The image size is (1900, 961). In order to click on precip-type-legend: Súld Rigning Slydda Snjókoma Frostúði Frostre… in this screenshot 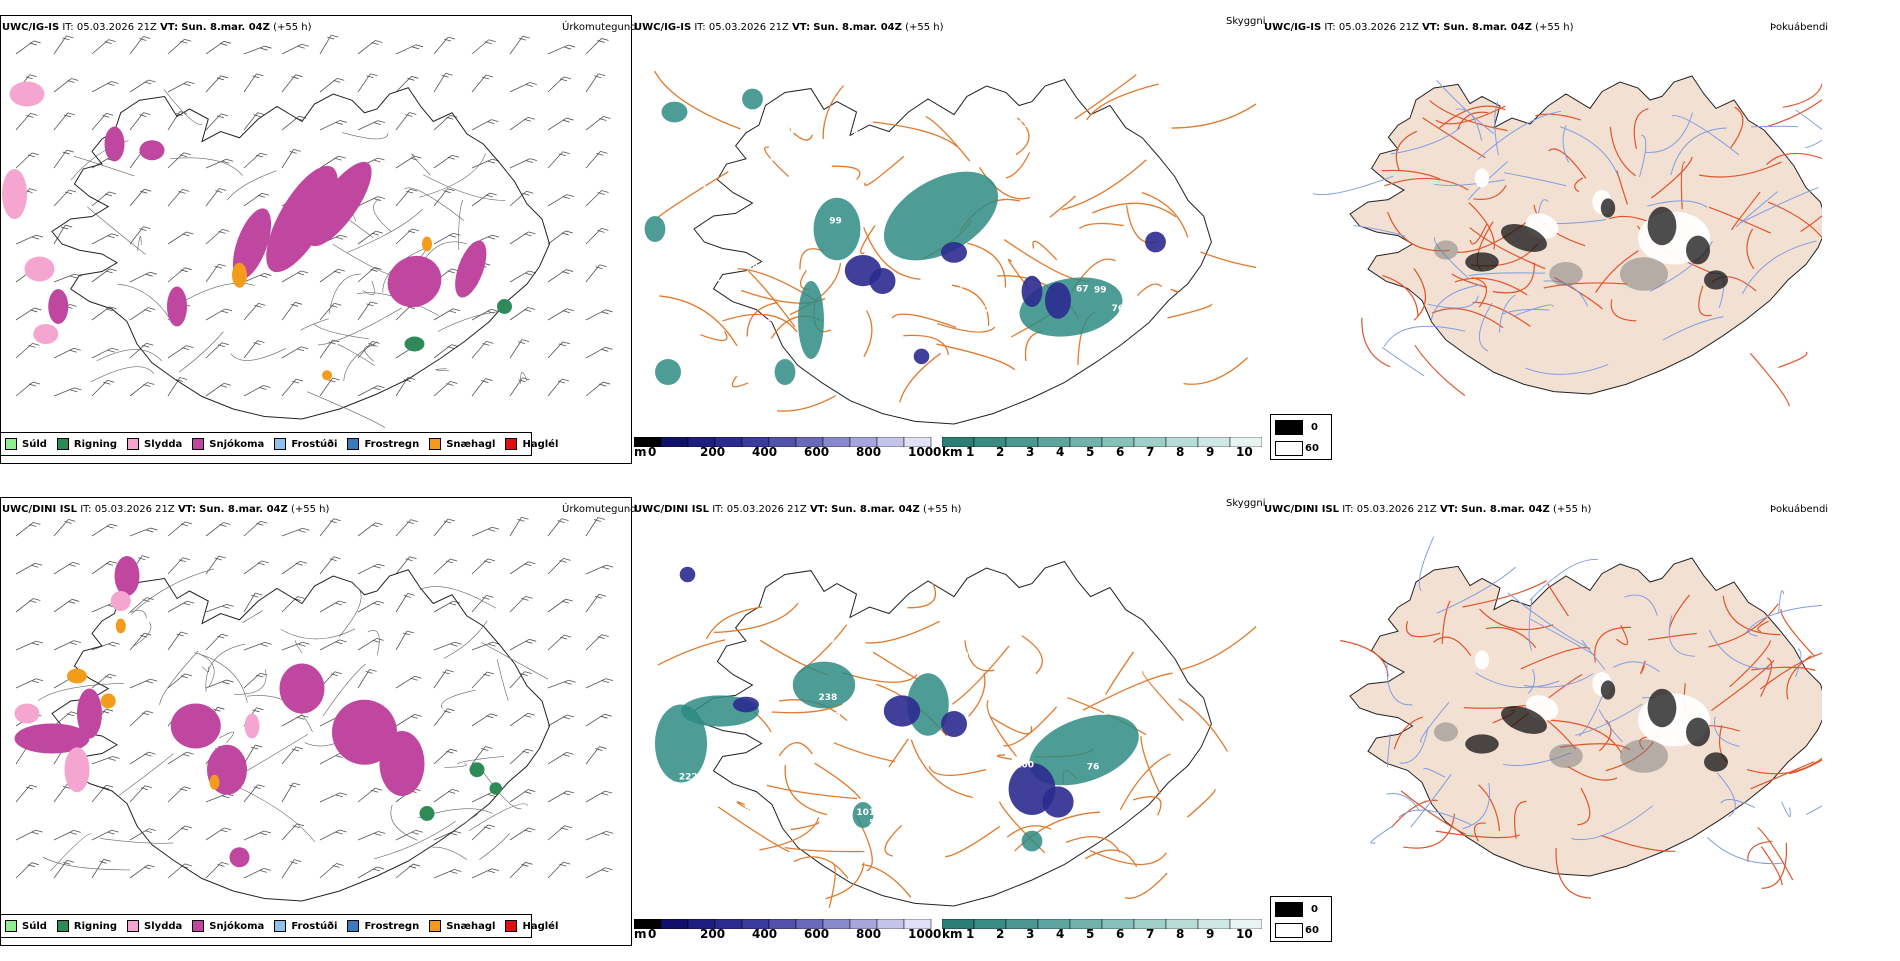, I will do `click(279, 444)`.